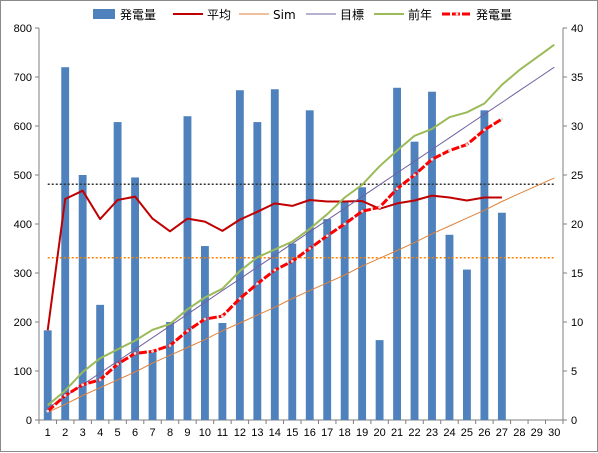  Describe the element at coordinates (65, 433) in the screenshot. I see `x-tick-label: 2` at that location.